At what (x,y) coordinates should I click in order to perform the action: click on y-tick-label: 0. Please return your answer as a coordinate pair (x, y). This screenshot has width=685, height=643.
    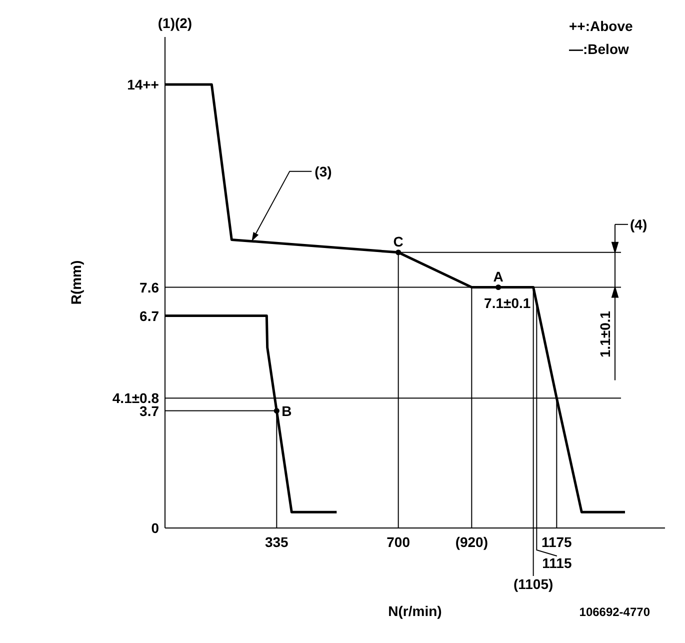
    Looking at the image, I should click on (155, 528).